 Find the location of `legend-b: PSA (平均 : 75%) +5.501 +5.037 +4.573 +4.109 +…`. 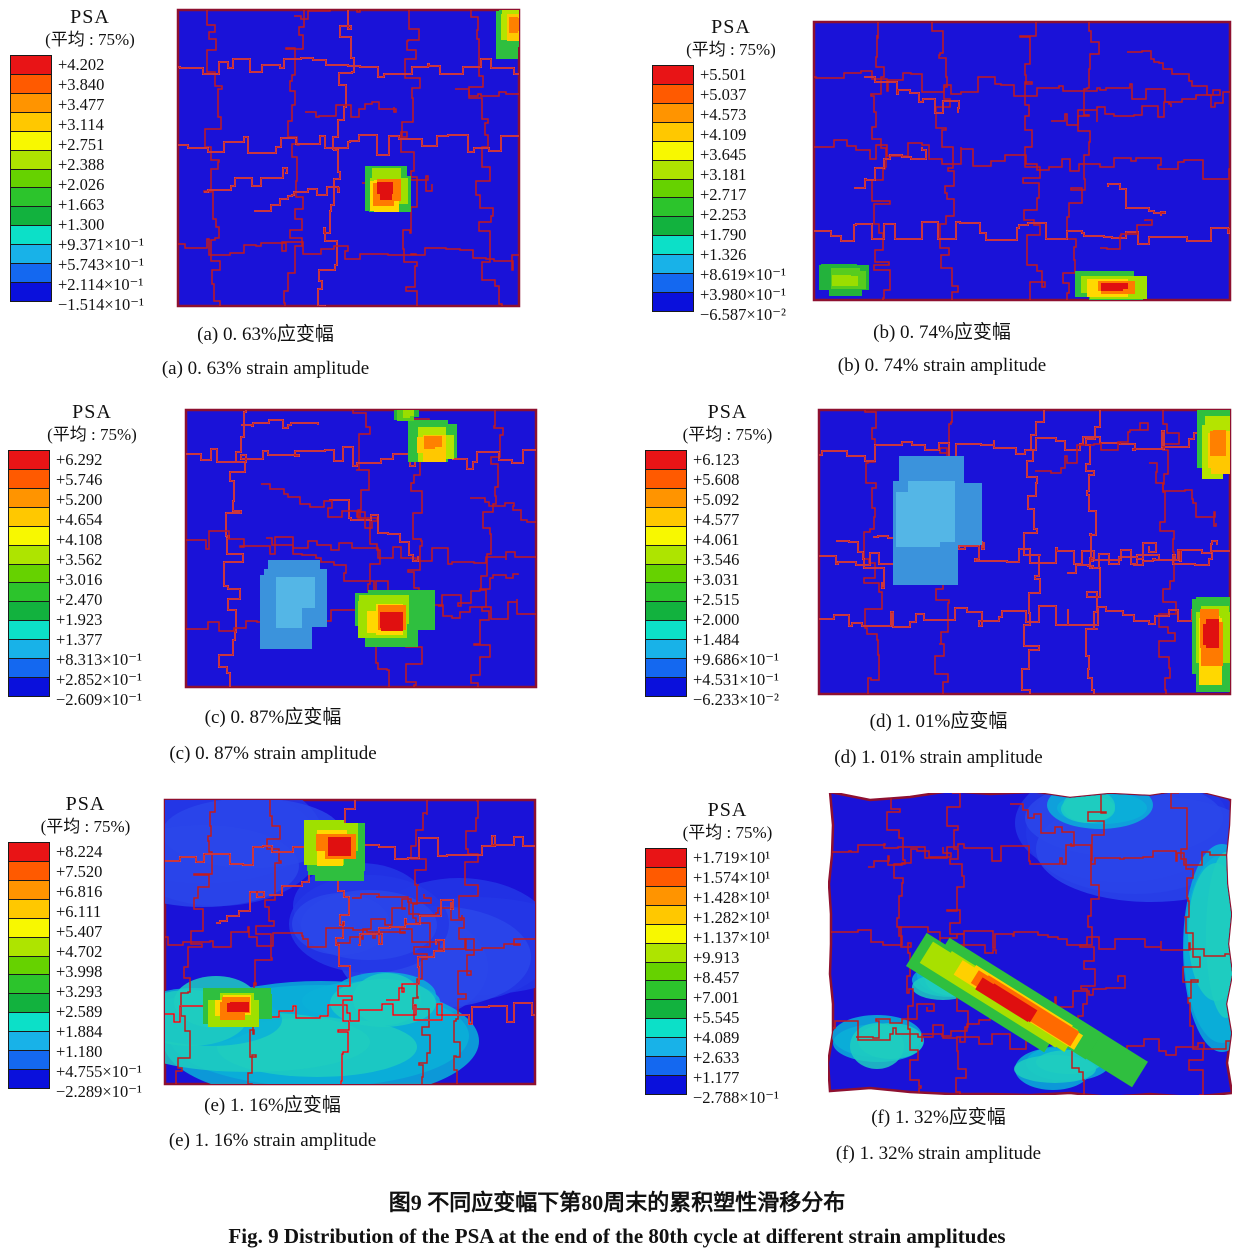

legend-b: PSA (平均 : 75%) +5.501 +5.037 +4.573 +4.109 +… is located at coordinates (731, 169).